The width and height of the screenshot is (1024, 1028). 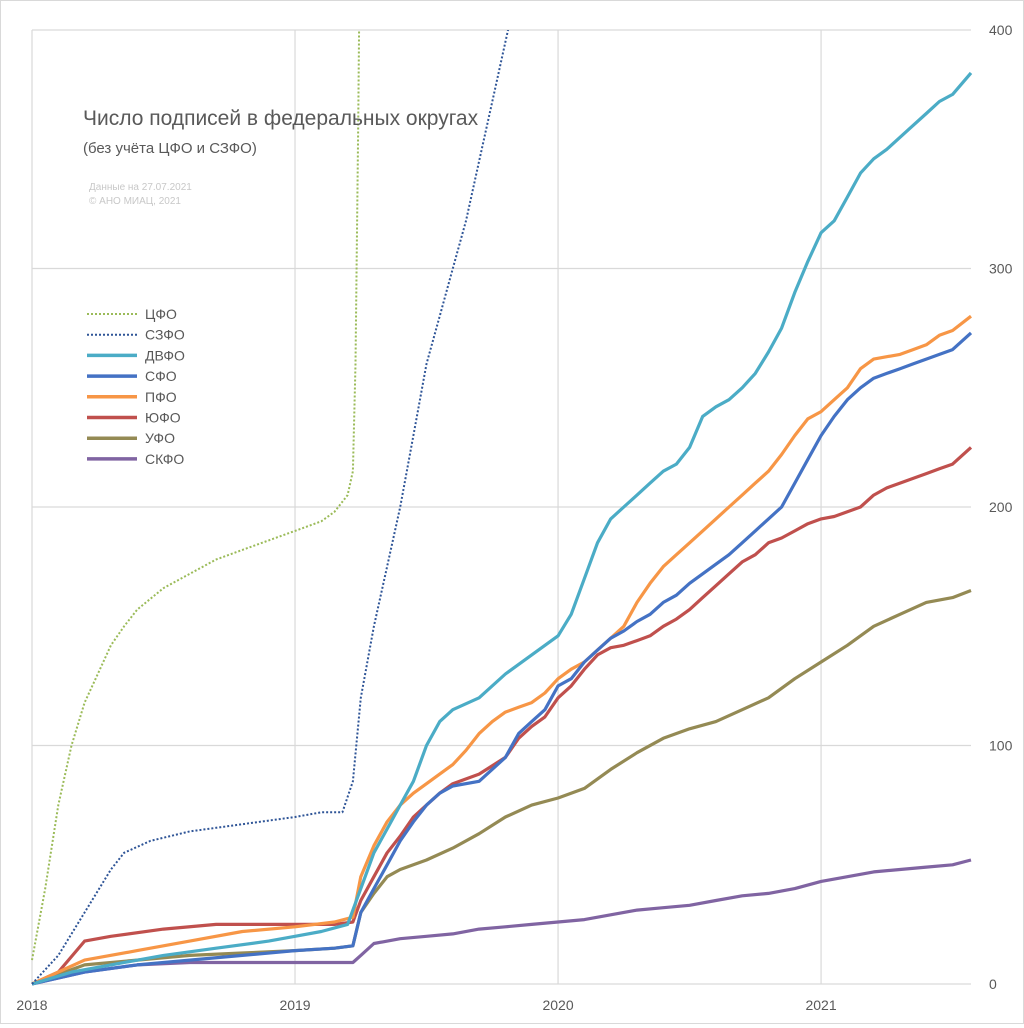 What do you see at coordinates (426, 1005) in the screenshot?
I see `x-axis-tick-labels: 2018 2019 2020 2021` at bounding box center [426, 1005].